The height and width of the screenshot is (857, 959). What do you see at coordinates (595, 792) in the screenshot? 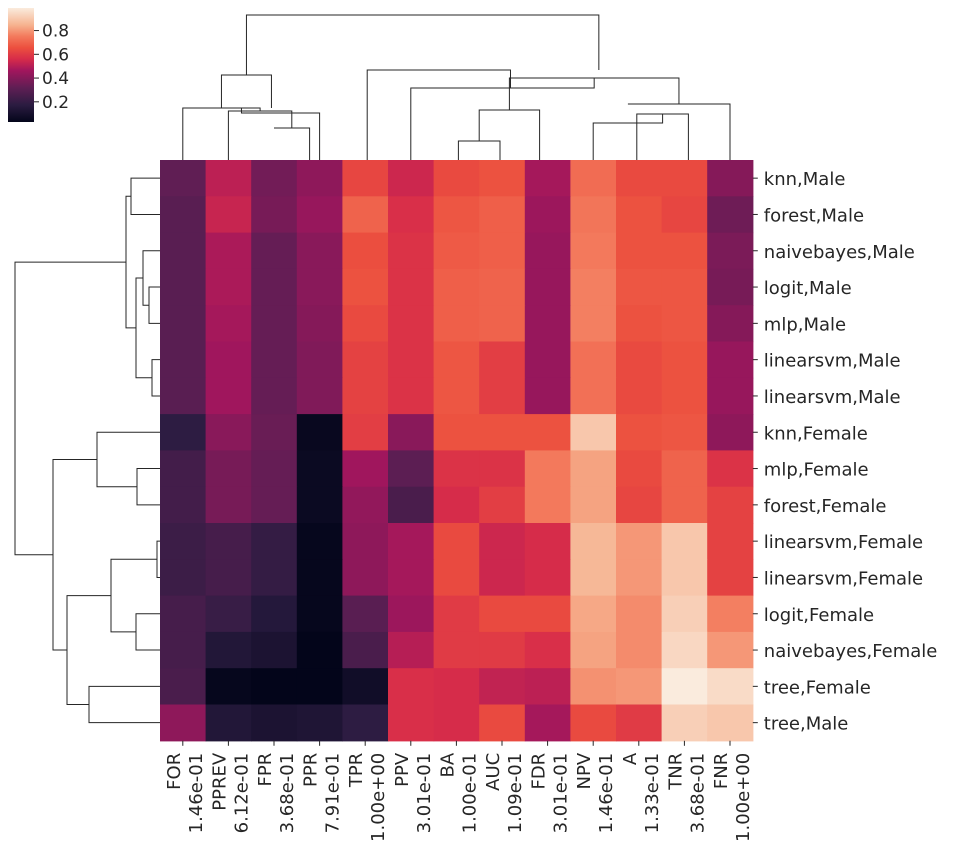
I see `column-label: NPV1.46e-01` at bounding box center [595, 792].